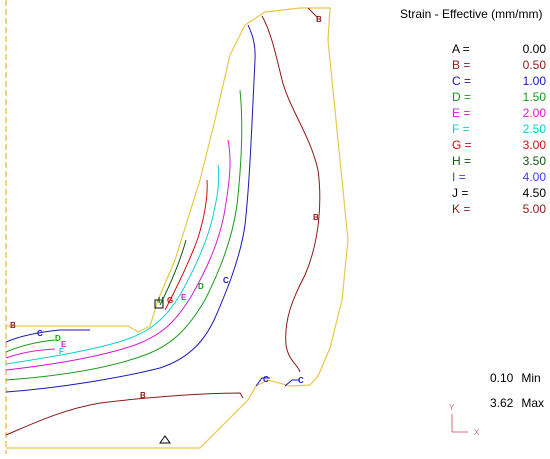  Describe the element at coordinates (500, 113) in the screenshot. I see `legend-row: E = 2.00` at that location.